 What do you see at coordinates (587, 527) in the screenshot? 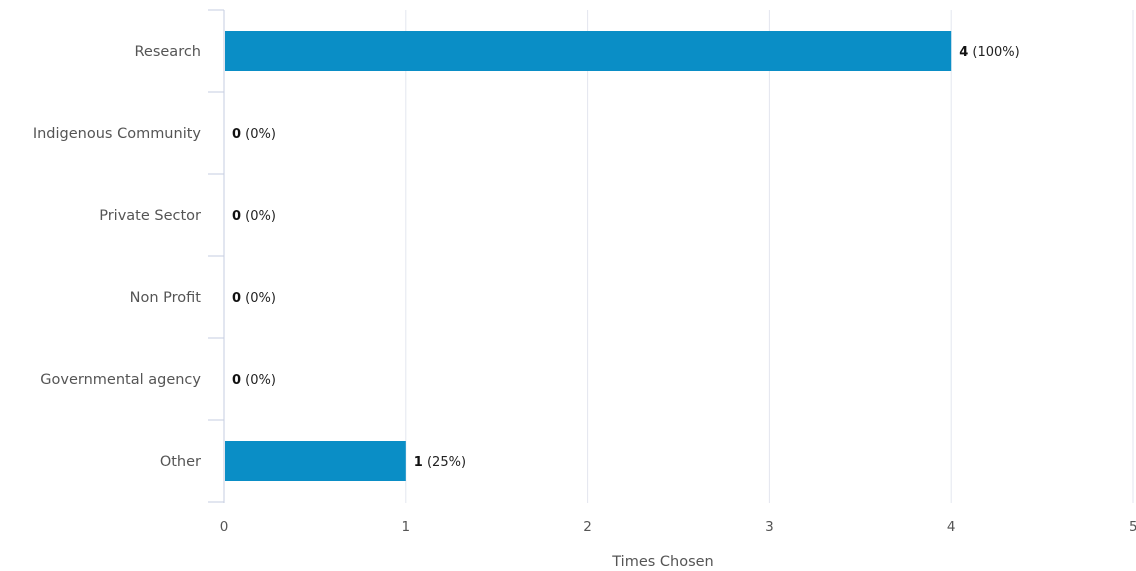
I see `x-tick-label: 2` at bounding box center [587, 527].